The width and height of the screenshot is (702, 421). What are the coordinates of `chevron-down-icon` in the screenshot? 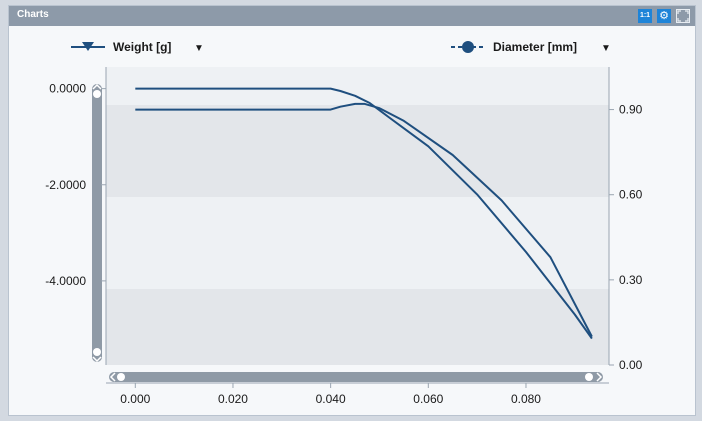 It's located at (97, 359).